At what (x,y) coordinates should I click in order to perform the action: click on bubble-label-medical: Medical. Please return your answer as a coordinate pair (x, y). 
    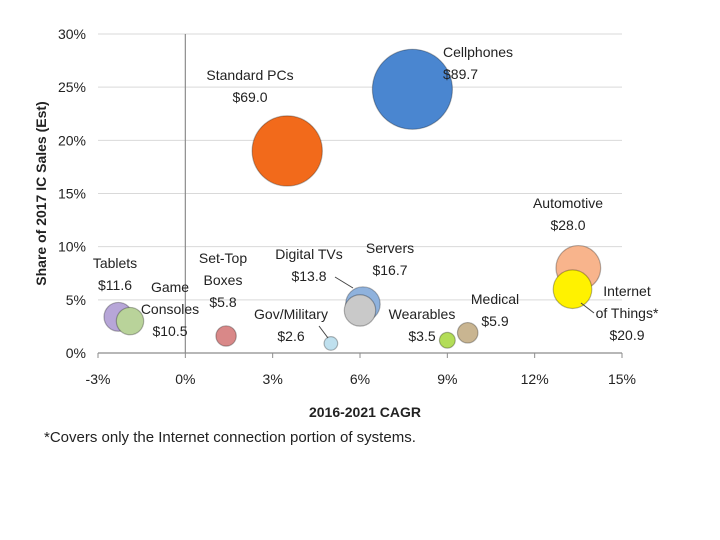
    Looking at the image, I should click on (495, 299).